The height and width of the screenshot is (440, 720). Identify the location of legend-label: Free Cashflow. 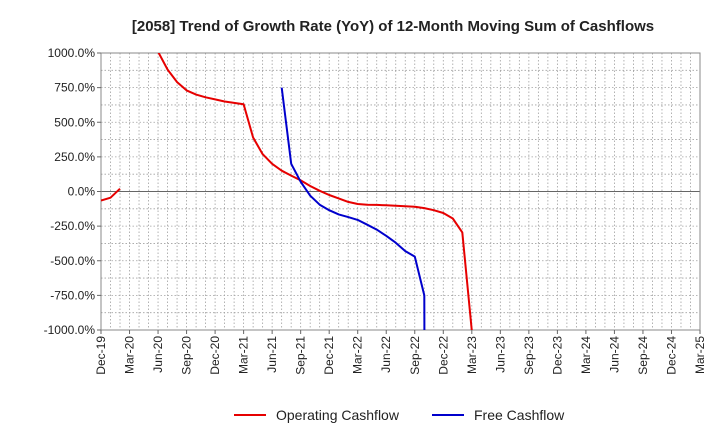
(519, 415).